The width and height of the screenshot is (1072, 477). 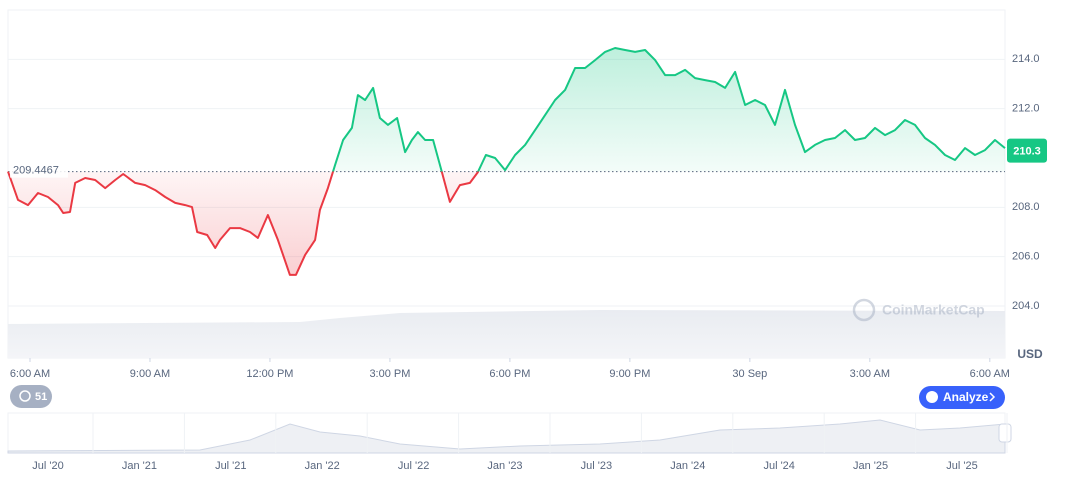 I want to click on x-tick-label: 3:00 AM, so click(x=870, y=374).